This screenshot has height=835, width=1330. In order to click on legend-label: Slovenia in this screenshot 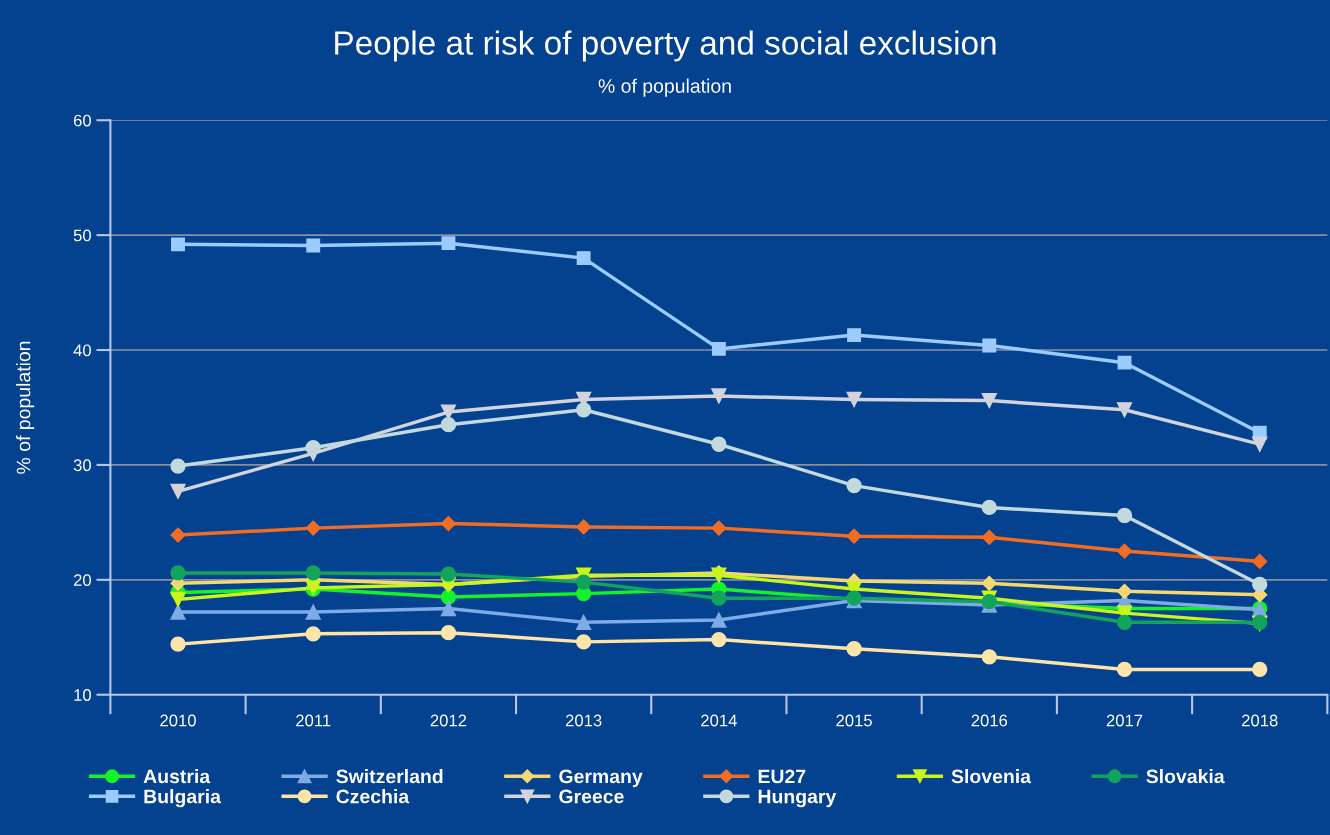, I will do `click(991, 776)`.